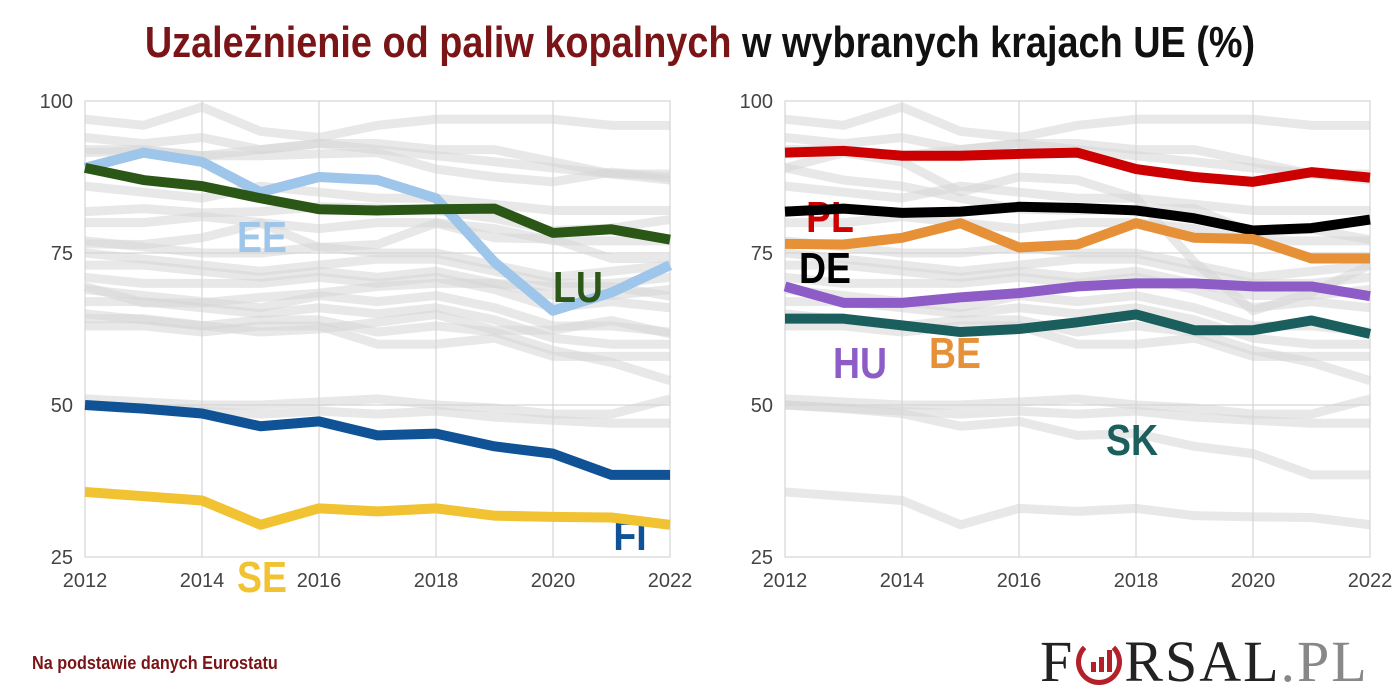  What do you see at coordinates (1078, 324) in the screenshot?
I see `series-line-sk` at bounding box center [1078, 324].